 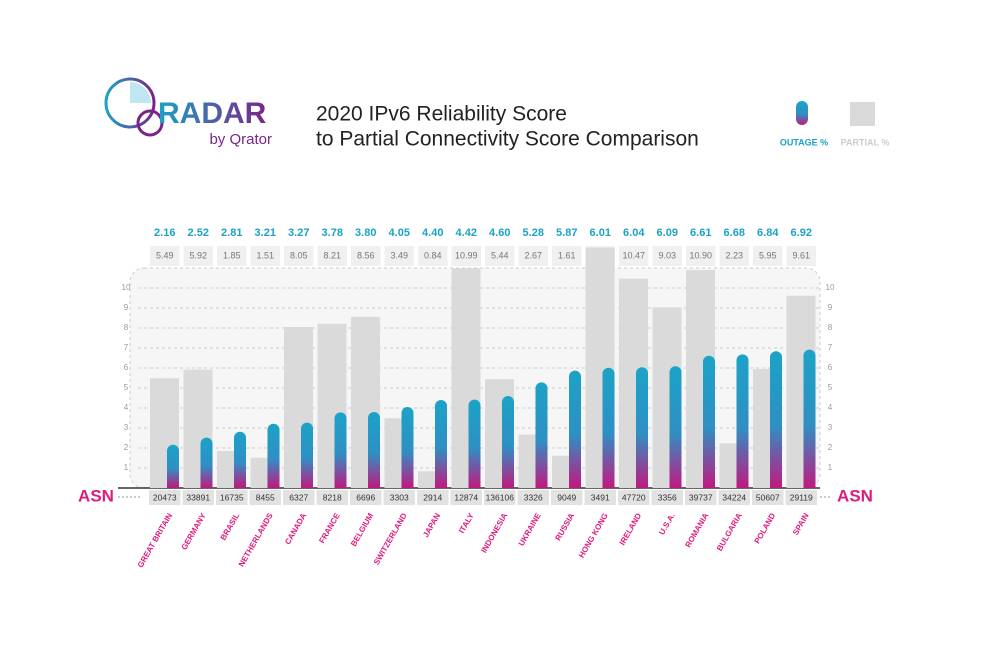 I want to click on asn-value: 9049, so click(x=566, y=497).